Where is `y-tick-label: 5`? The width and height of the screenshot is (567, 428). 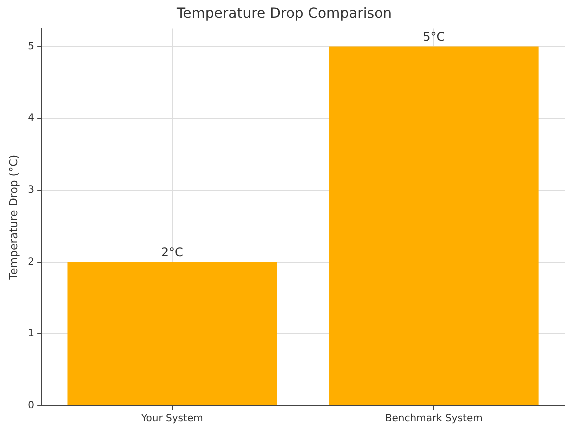
y-tick-label: 5 is located at coordinates (31, 46).